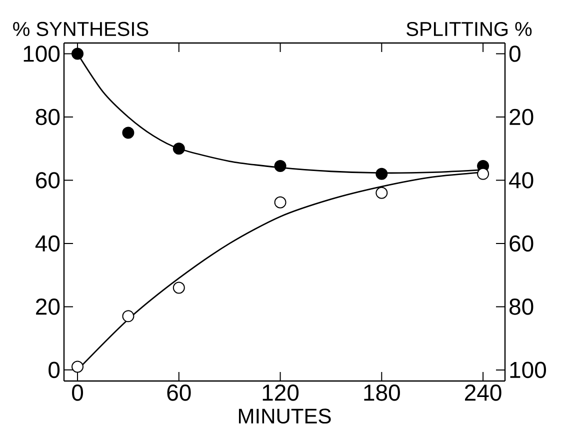  What do you see at coordinates (469, 29) in the screenshot?
I see `y2-axis-title: SPLITTING %` at bounding box center [469, 29].